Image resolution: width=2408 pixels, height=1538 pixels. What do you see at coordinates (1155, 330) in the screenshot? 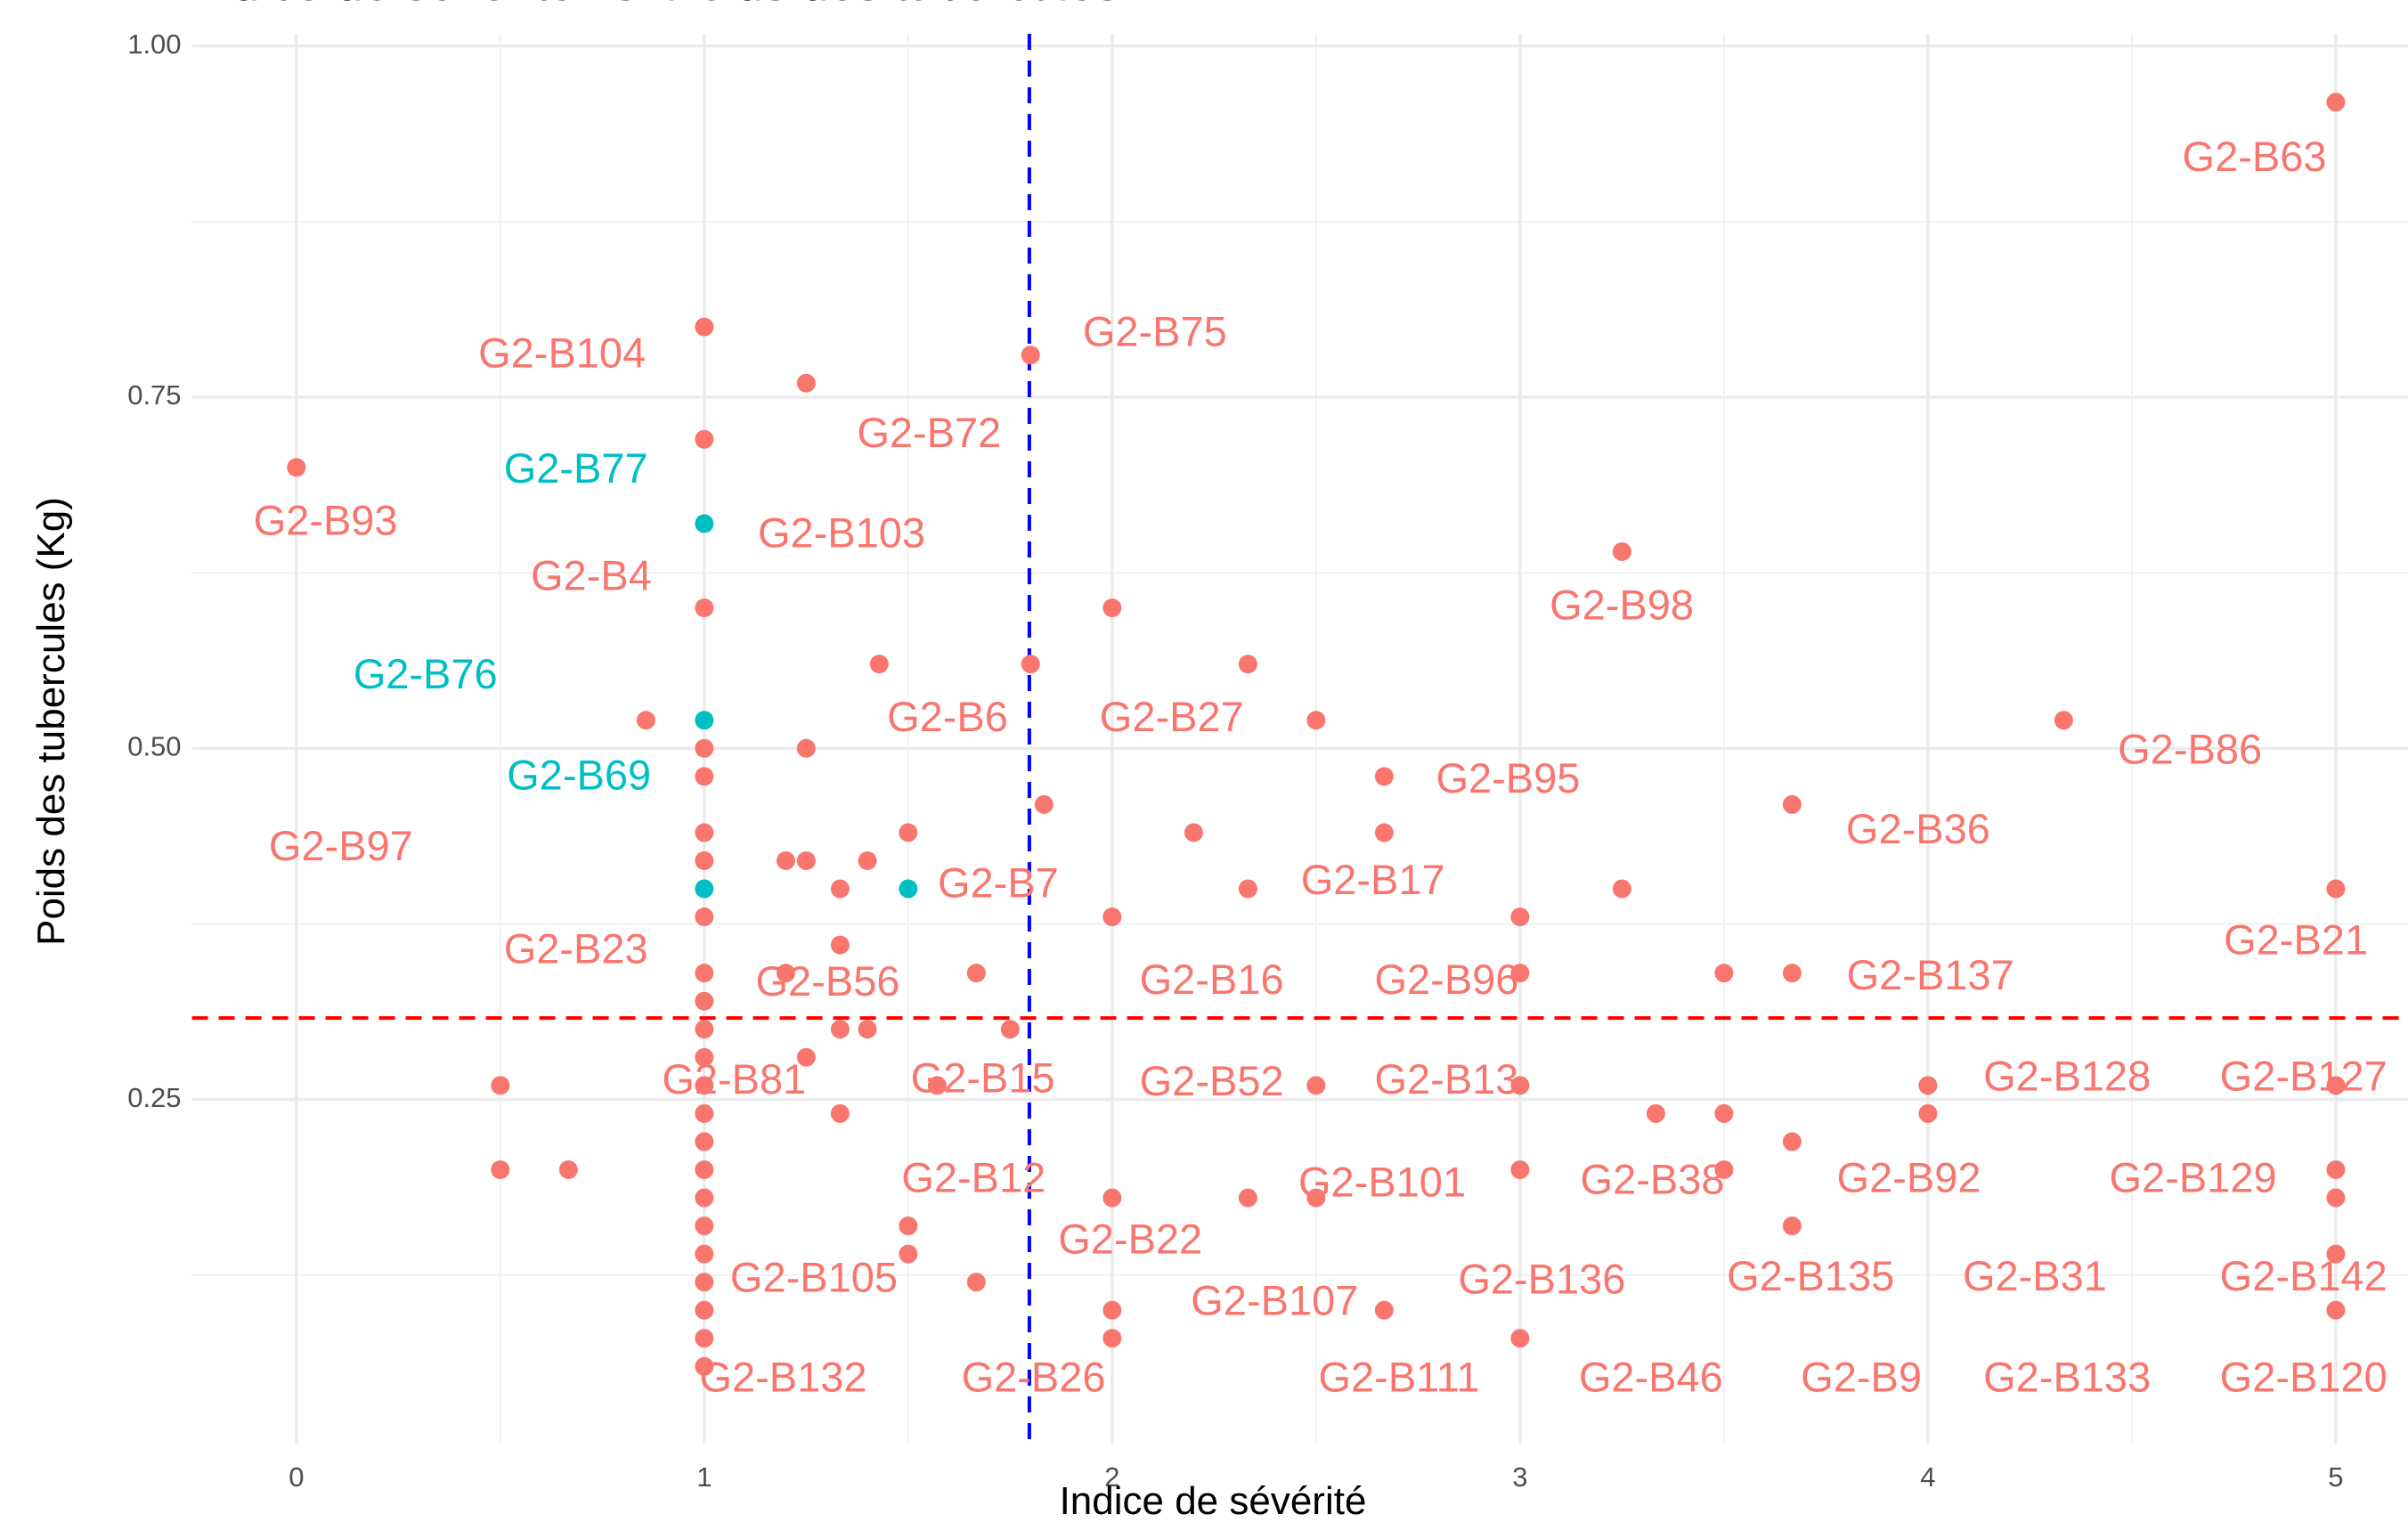
I see `point-label: G2-B75` at bounding box center [1155, 330].